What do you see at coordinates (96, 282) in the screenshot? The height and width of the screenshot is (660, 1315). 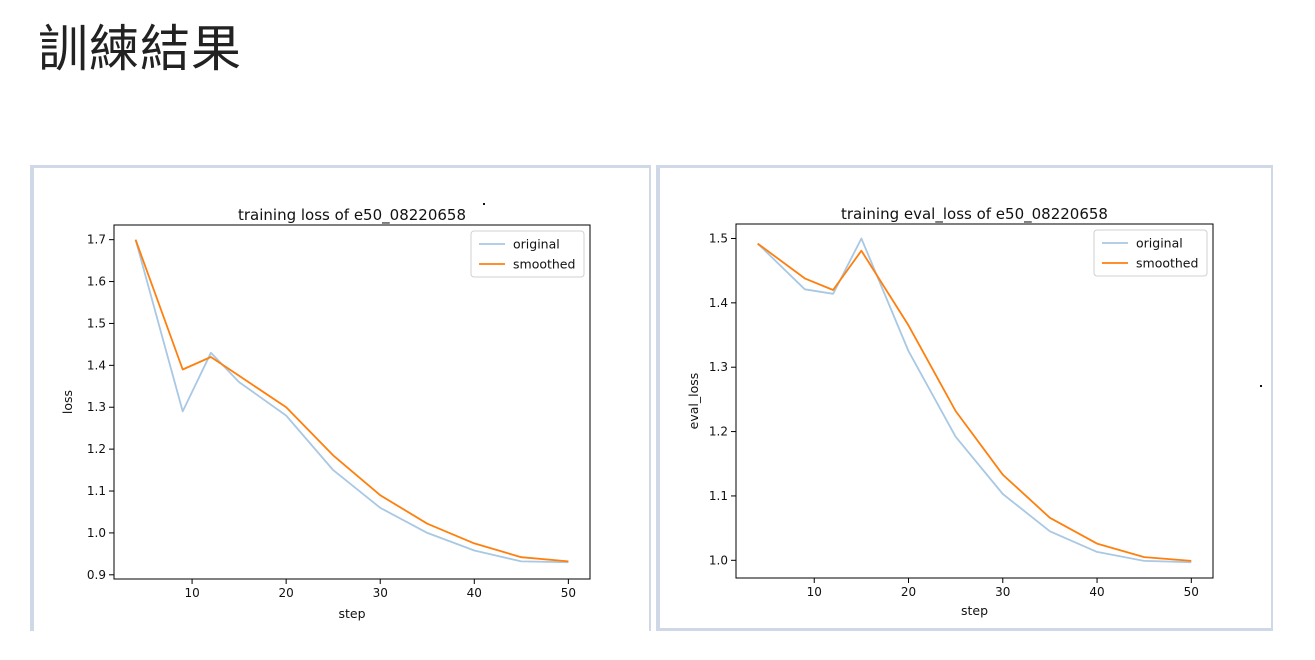 I see `y-tick-label: 1.6` at bounding box center [96, 282].